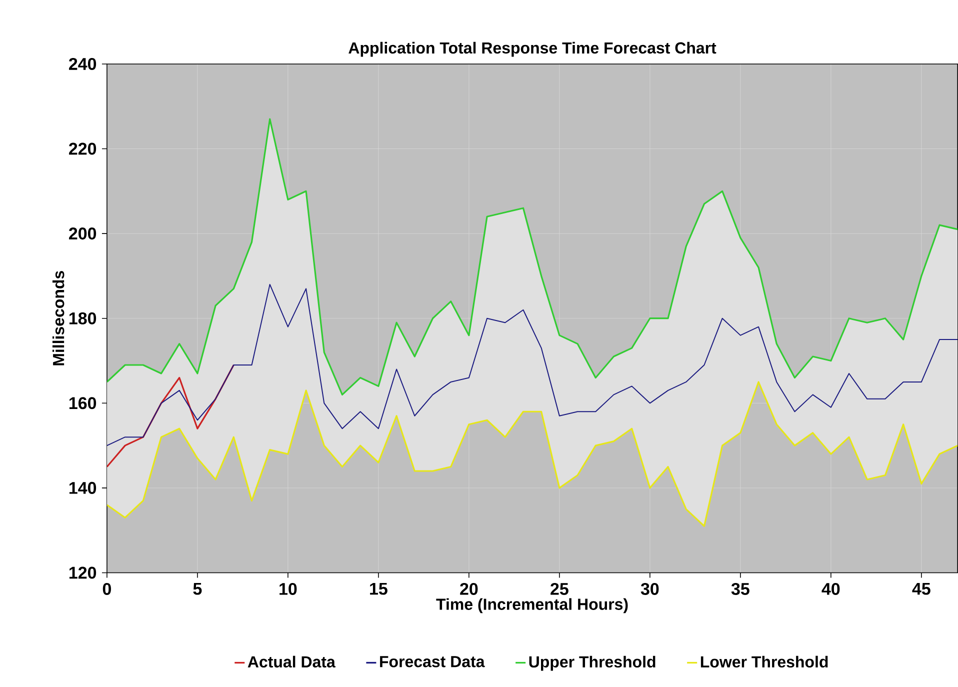  Describe the element at coordinates (292, 662) in the screenshot. I see `legend-label: Actual Data` at that location.